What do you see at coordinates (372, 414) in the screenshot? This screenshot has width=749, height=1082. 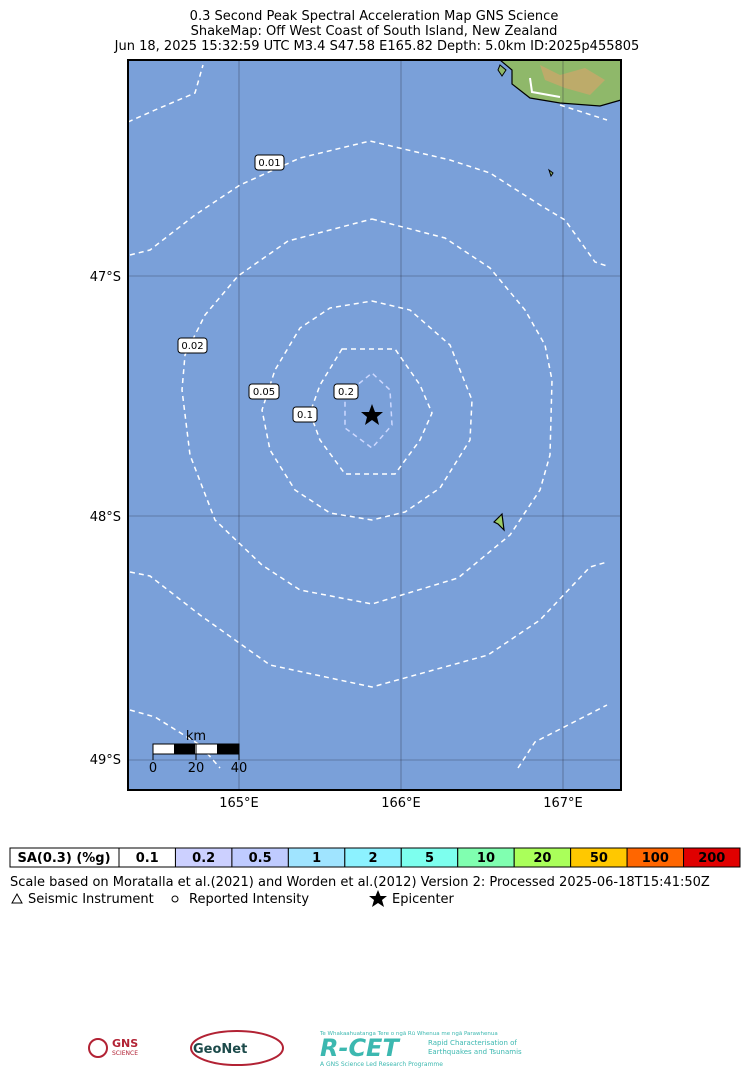 I see `epicenter` at bounding box center [372, 414].